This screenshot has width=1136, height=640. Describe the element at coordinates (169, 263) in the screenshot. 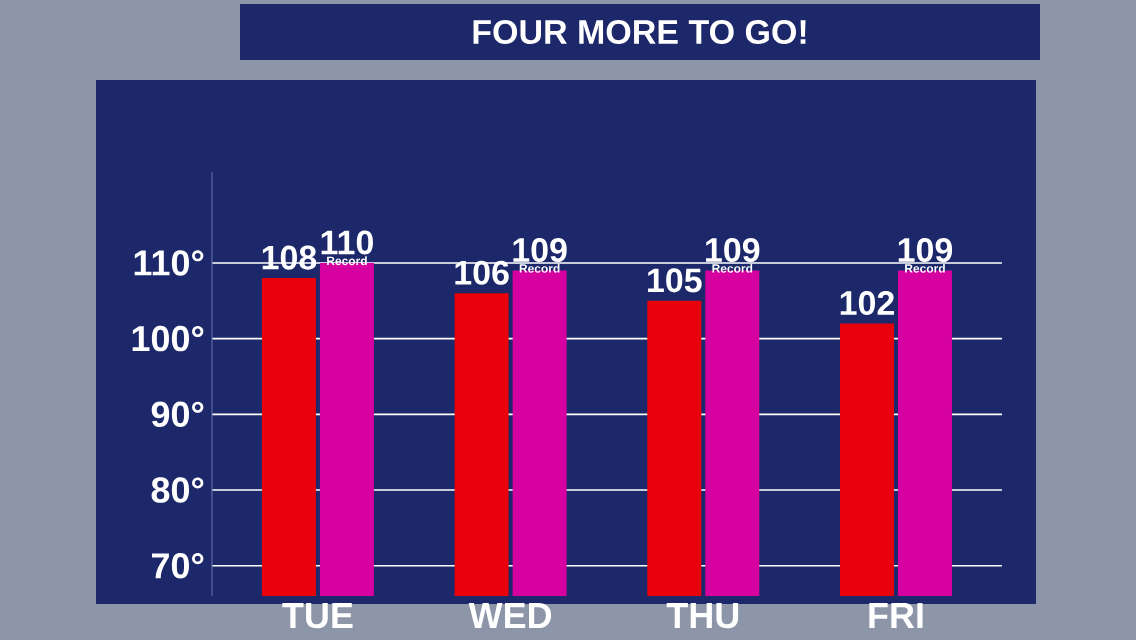

I see `y-tick-label: 110°` at that location.